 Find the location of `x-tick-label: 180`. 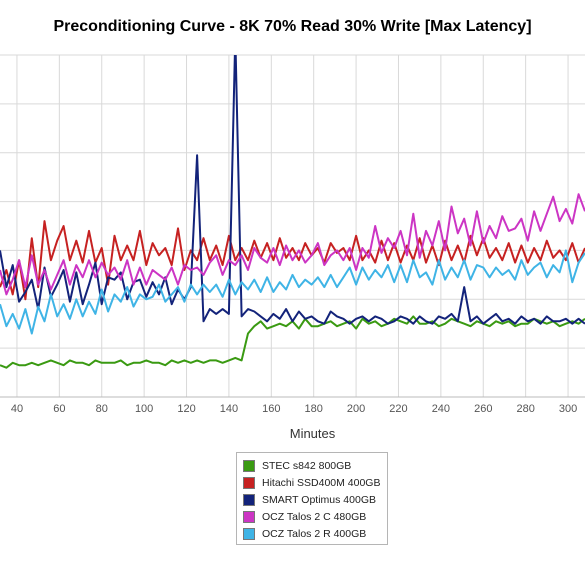

x-tick-label: 180 is located at coordinates (314, 409).